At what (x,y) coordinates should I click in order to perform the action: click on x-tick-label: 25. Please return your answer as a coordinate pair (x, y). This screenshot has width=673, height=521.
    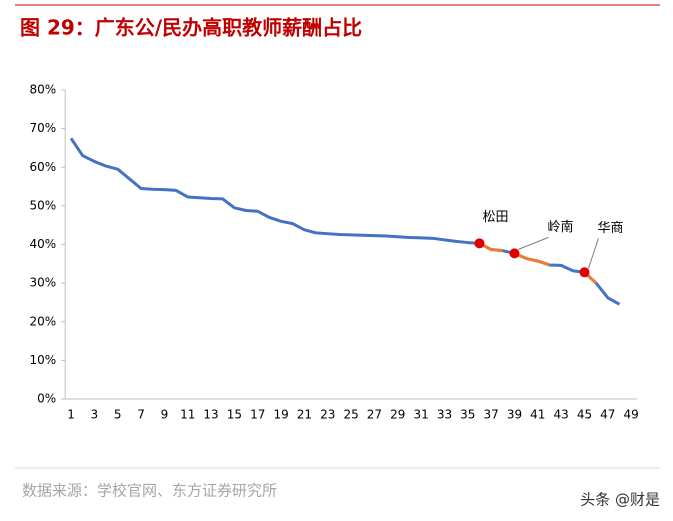
    Looking at the image, I should click on (350, 415).